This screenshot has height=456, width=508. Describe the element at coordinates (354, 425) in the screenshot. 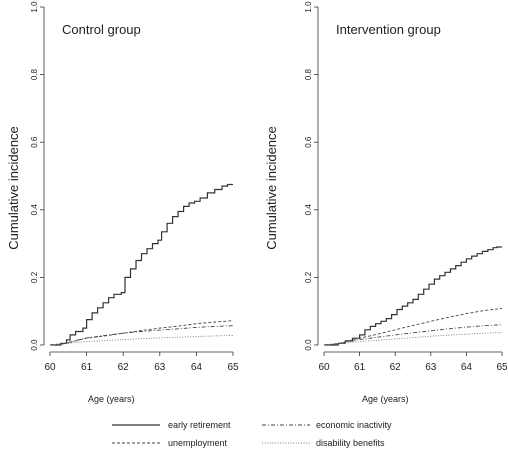

I see `legend-label: economic inactivity` at that location.